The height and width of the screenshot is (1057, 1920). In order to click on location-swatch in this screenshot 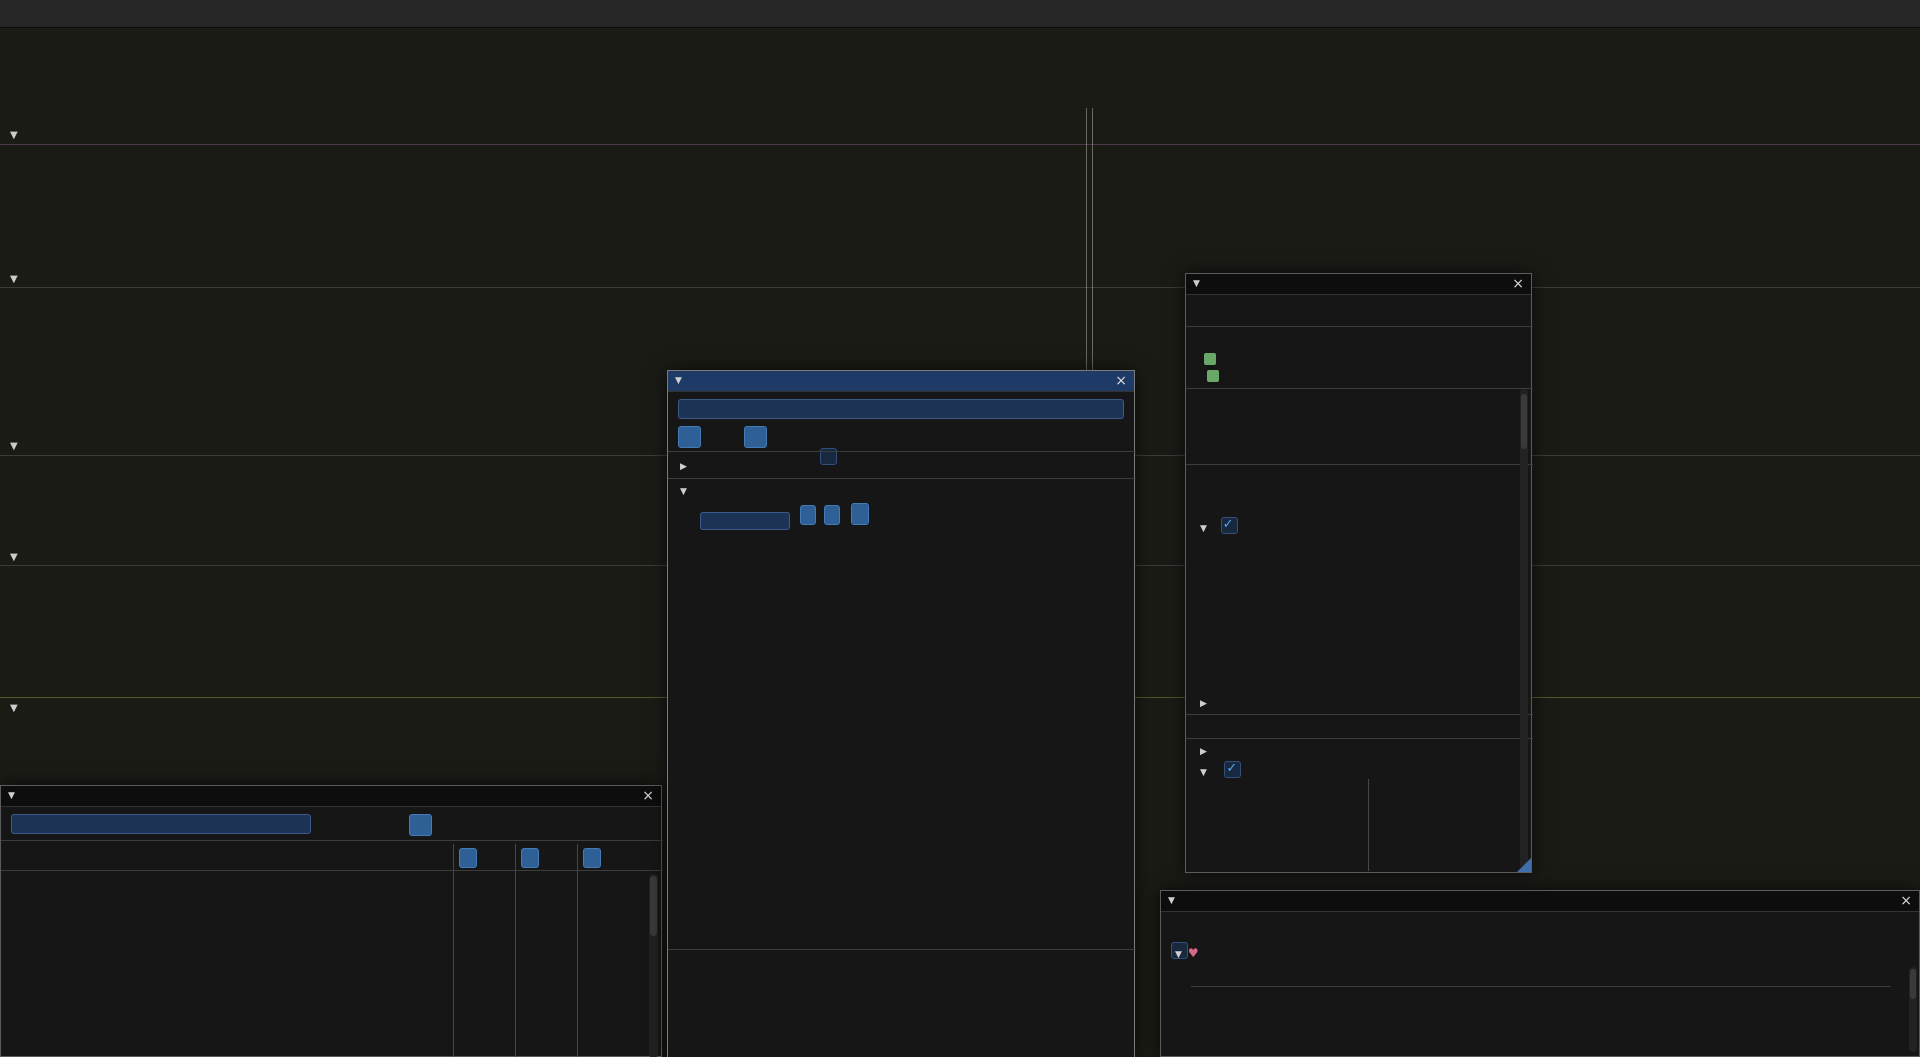, I will do `click(1209, 359)`.